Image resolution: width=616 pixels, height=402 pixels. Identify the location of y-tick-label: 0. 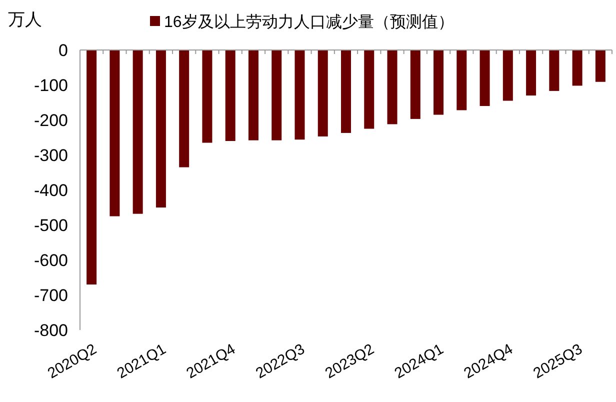
(63, 50).